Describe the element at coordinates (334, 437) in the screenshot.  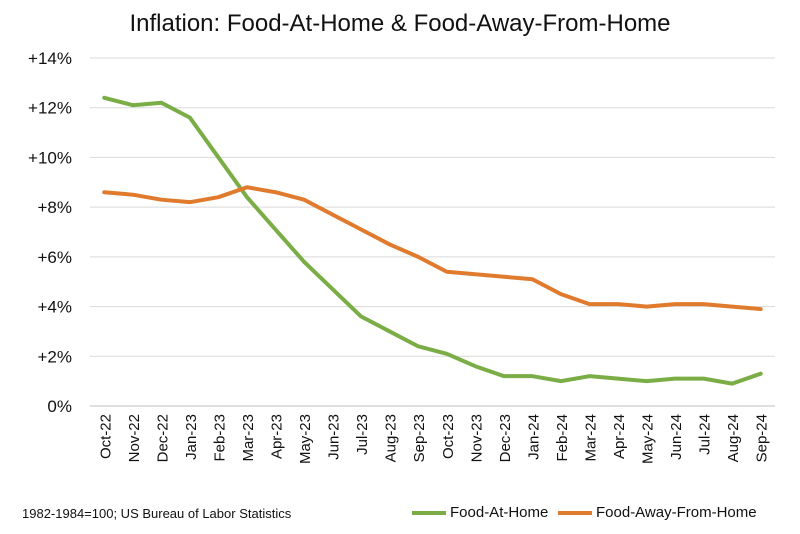
I see `x-tick-label: Jun-23` at that location.